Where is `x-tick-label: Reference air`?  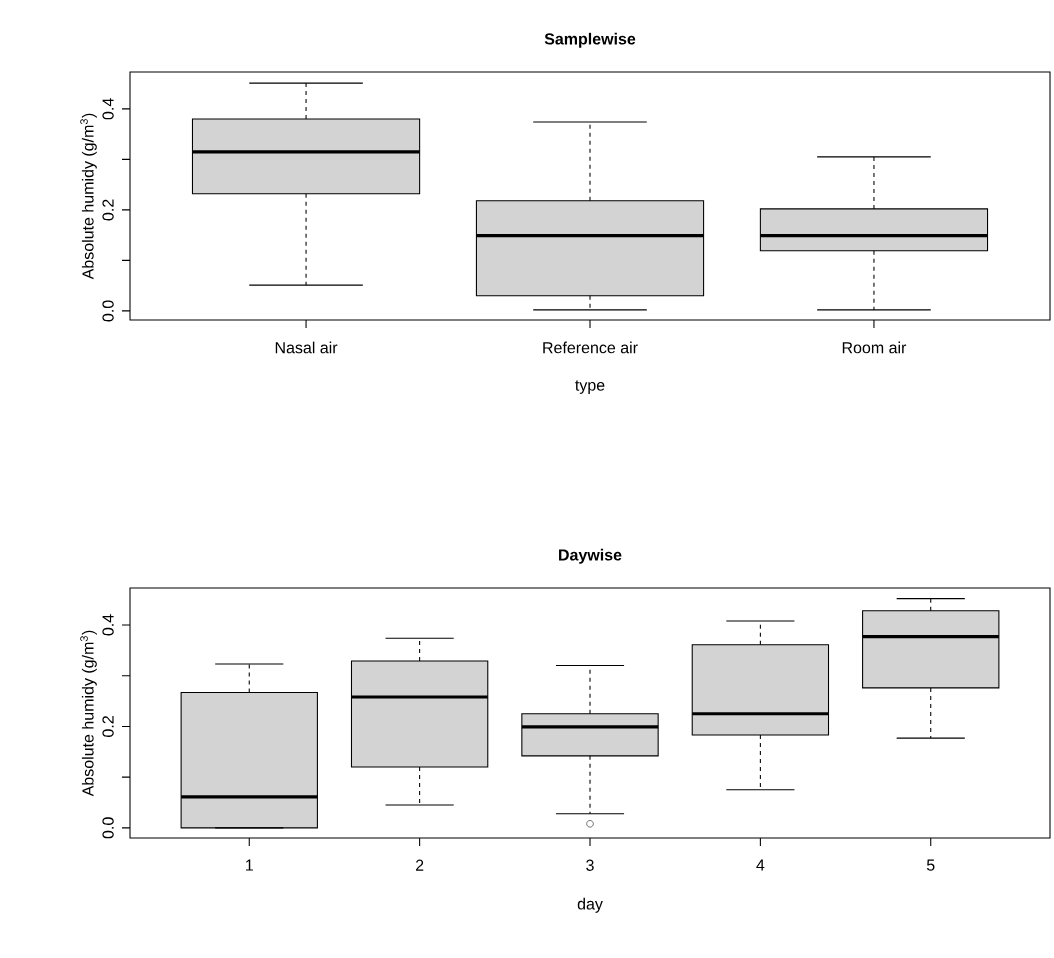 x-tick-label: Reference air is located at coordinates (590, 347).